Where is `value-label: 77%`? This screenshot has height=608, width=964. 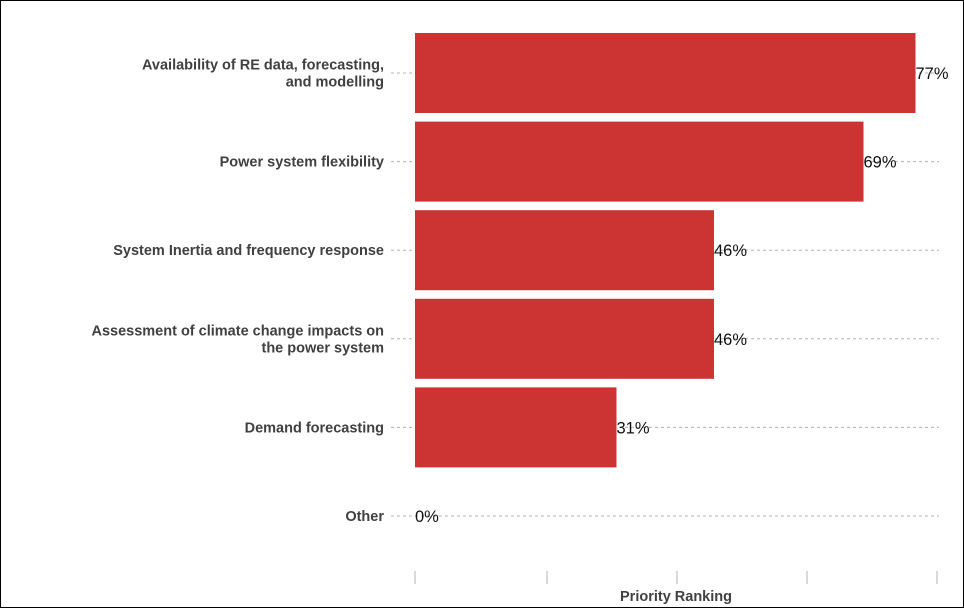
value-label: 77% is located at coordinates (932, 74).